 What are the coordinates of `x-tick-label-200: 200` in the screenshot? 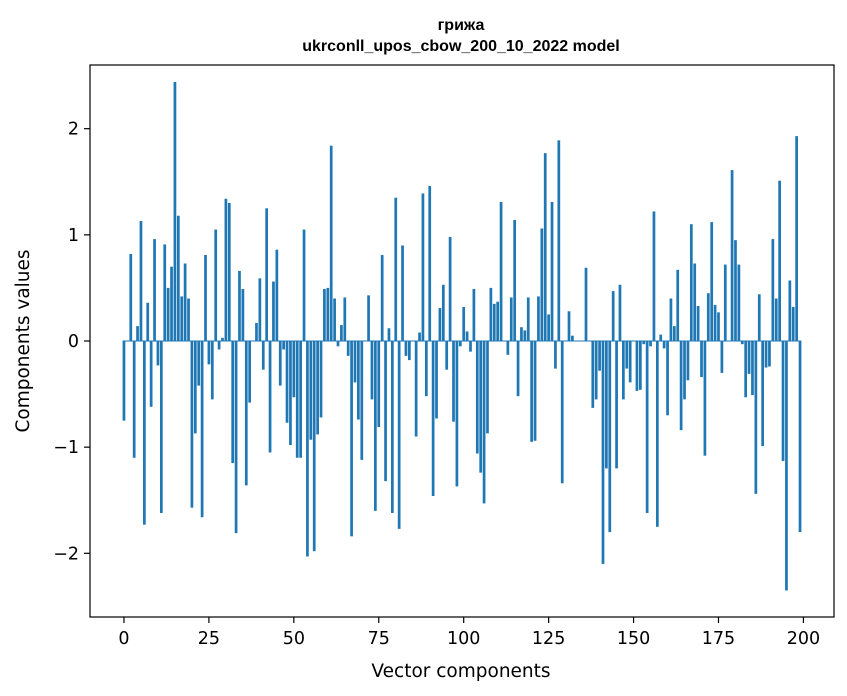 It's located at (803, 639).